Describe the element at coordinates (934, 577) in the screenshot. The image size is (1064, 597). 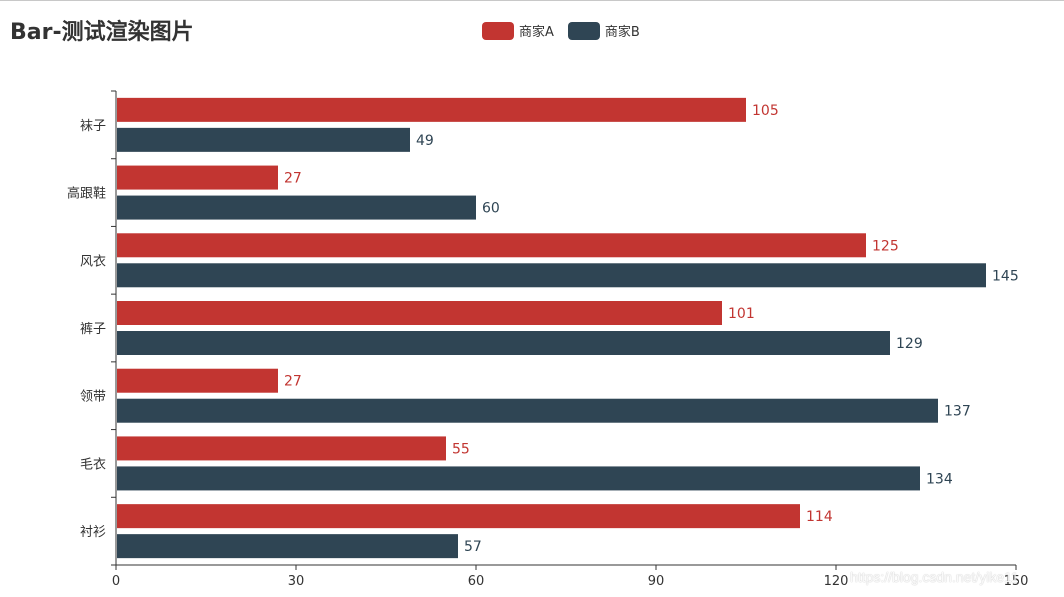
I see `watermark: https://blog.csdn.net/yike11` at that location.